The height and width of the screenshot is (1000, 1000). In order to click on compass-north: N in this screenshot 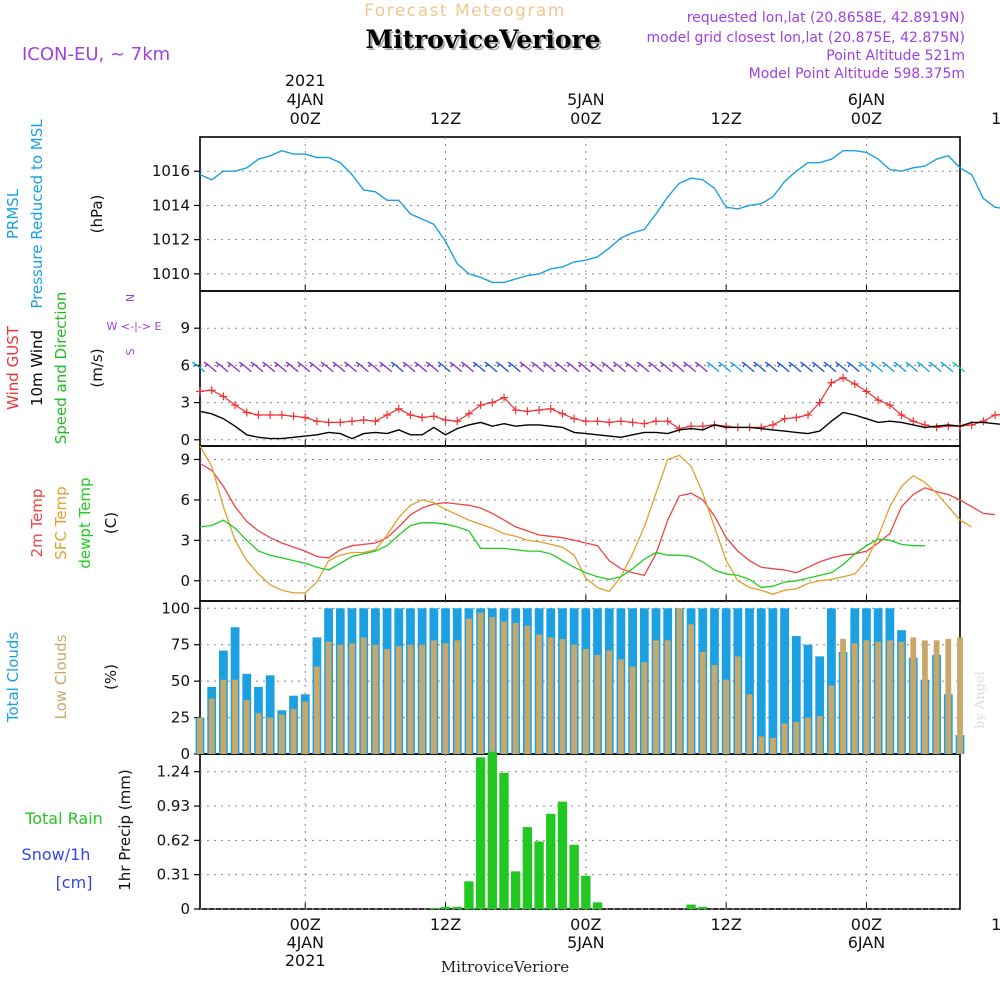, I will do `click(130, 298)`.